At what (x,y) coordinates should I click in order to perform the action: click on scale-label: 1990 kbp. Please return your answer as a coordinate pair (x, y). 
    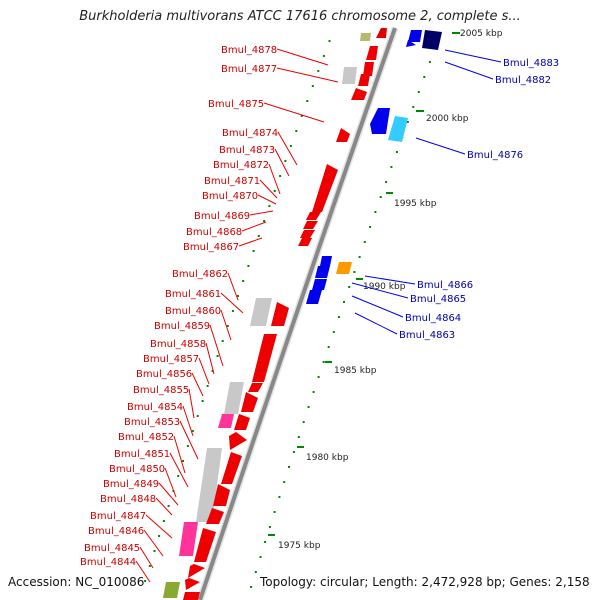
    Looking at the image, I should click on (384, 287).